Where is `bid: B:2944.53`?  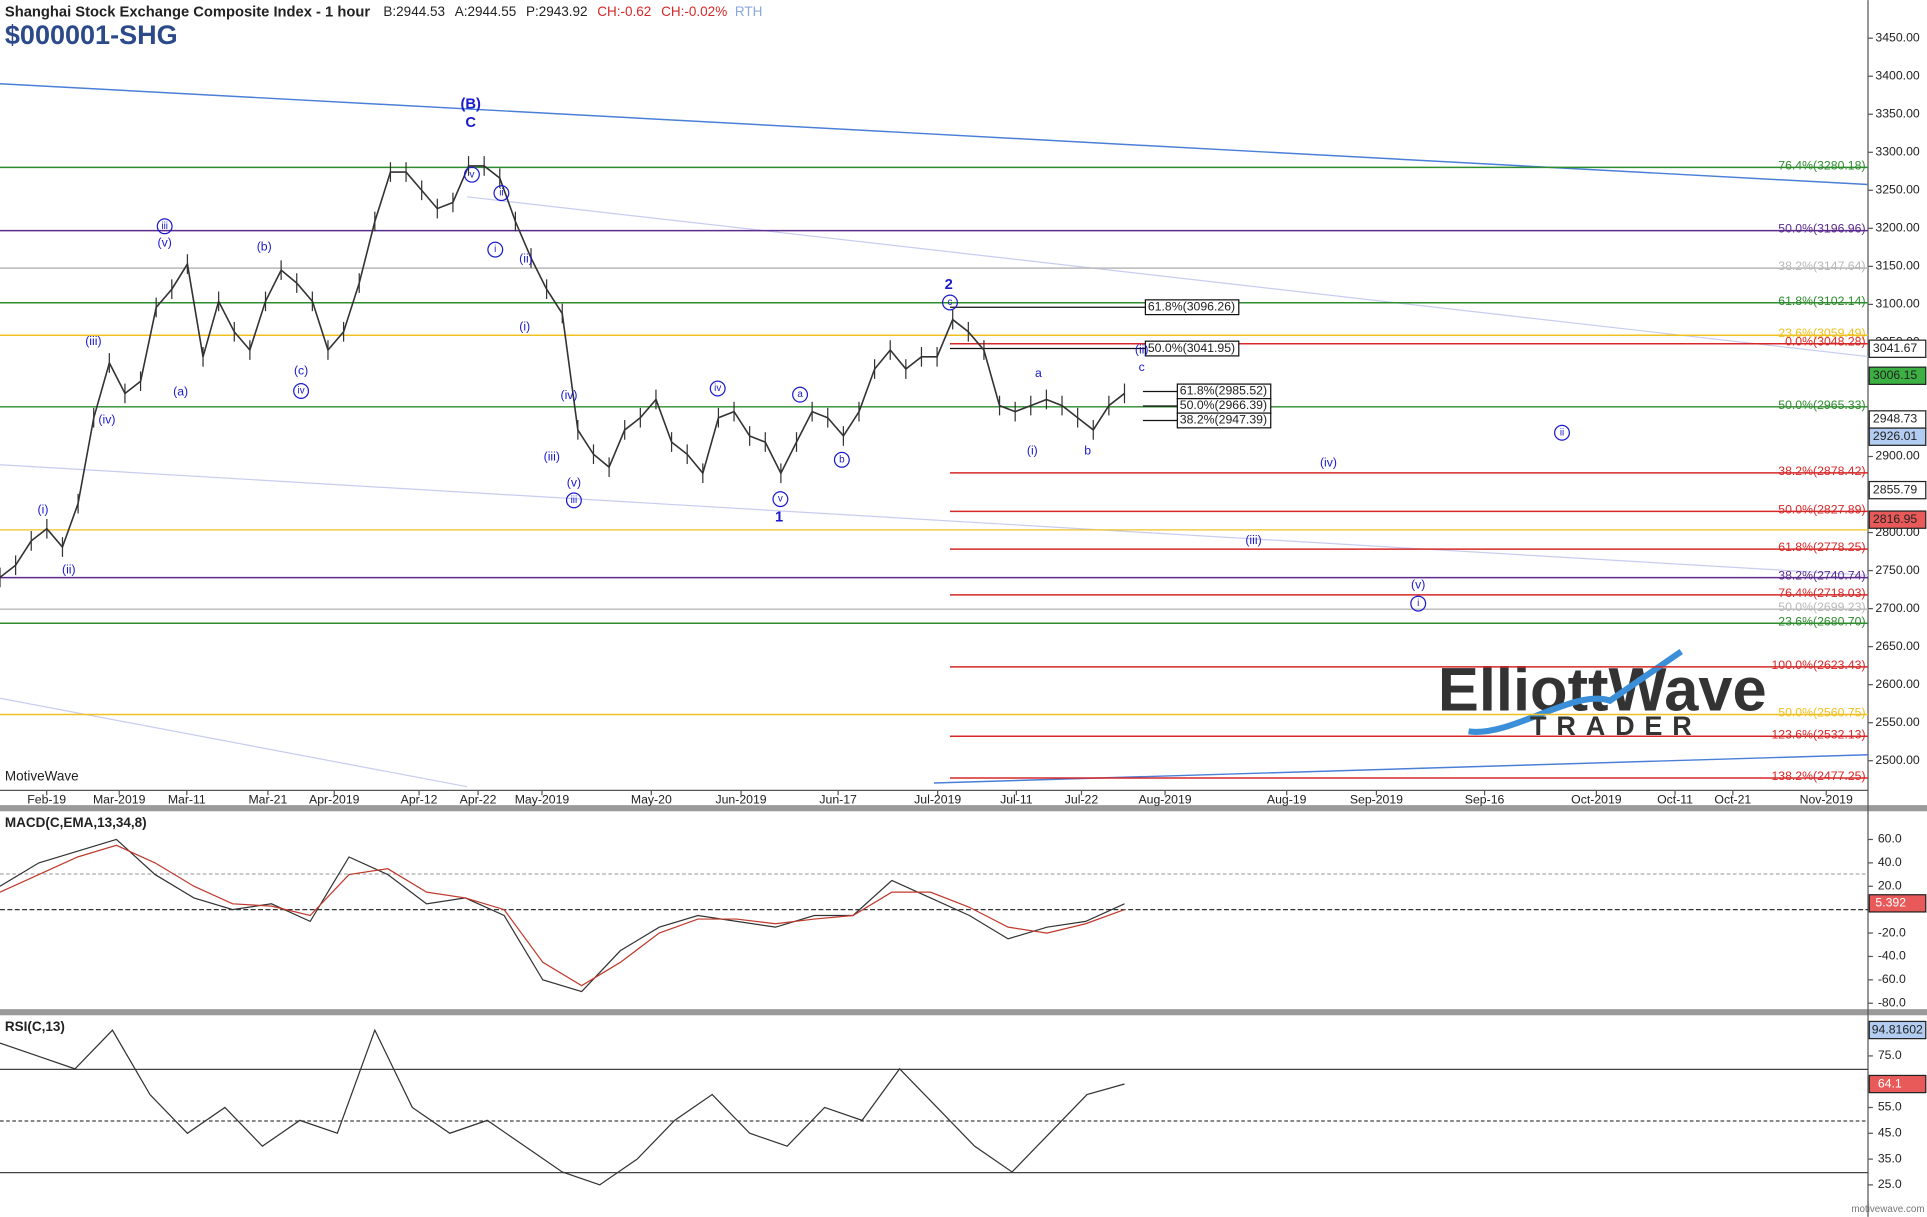
bid: B:2944.53 is located at coordinates (414, 11).